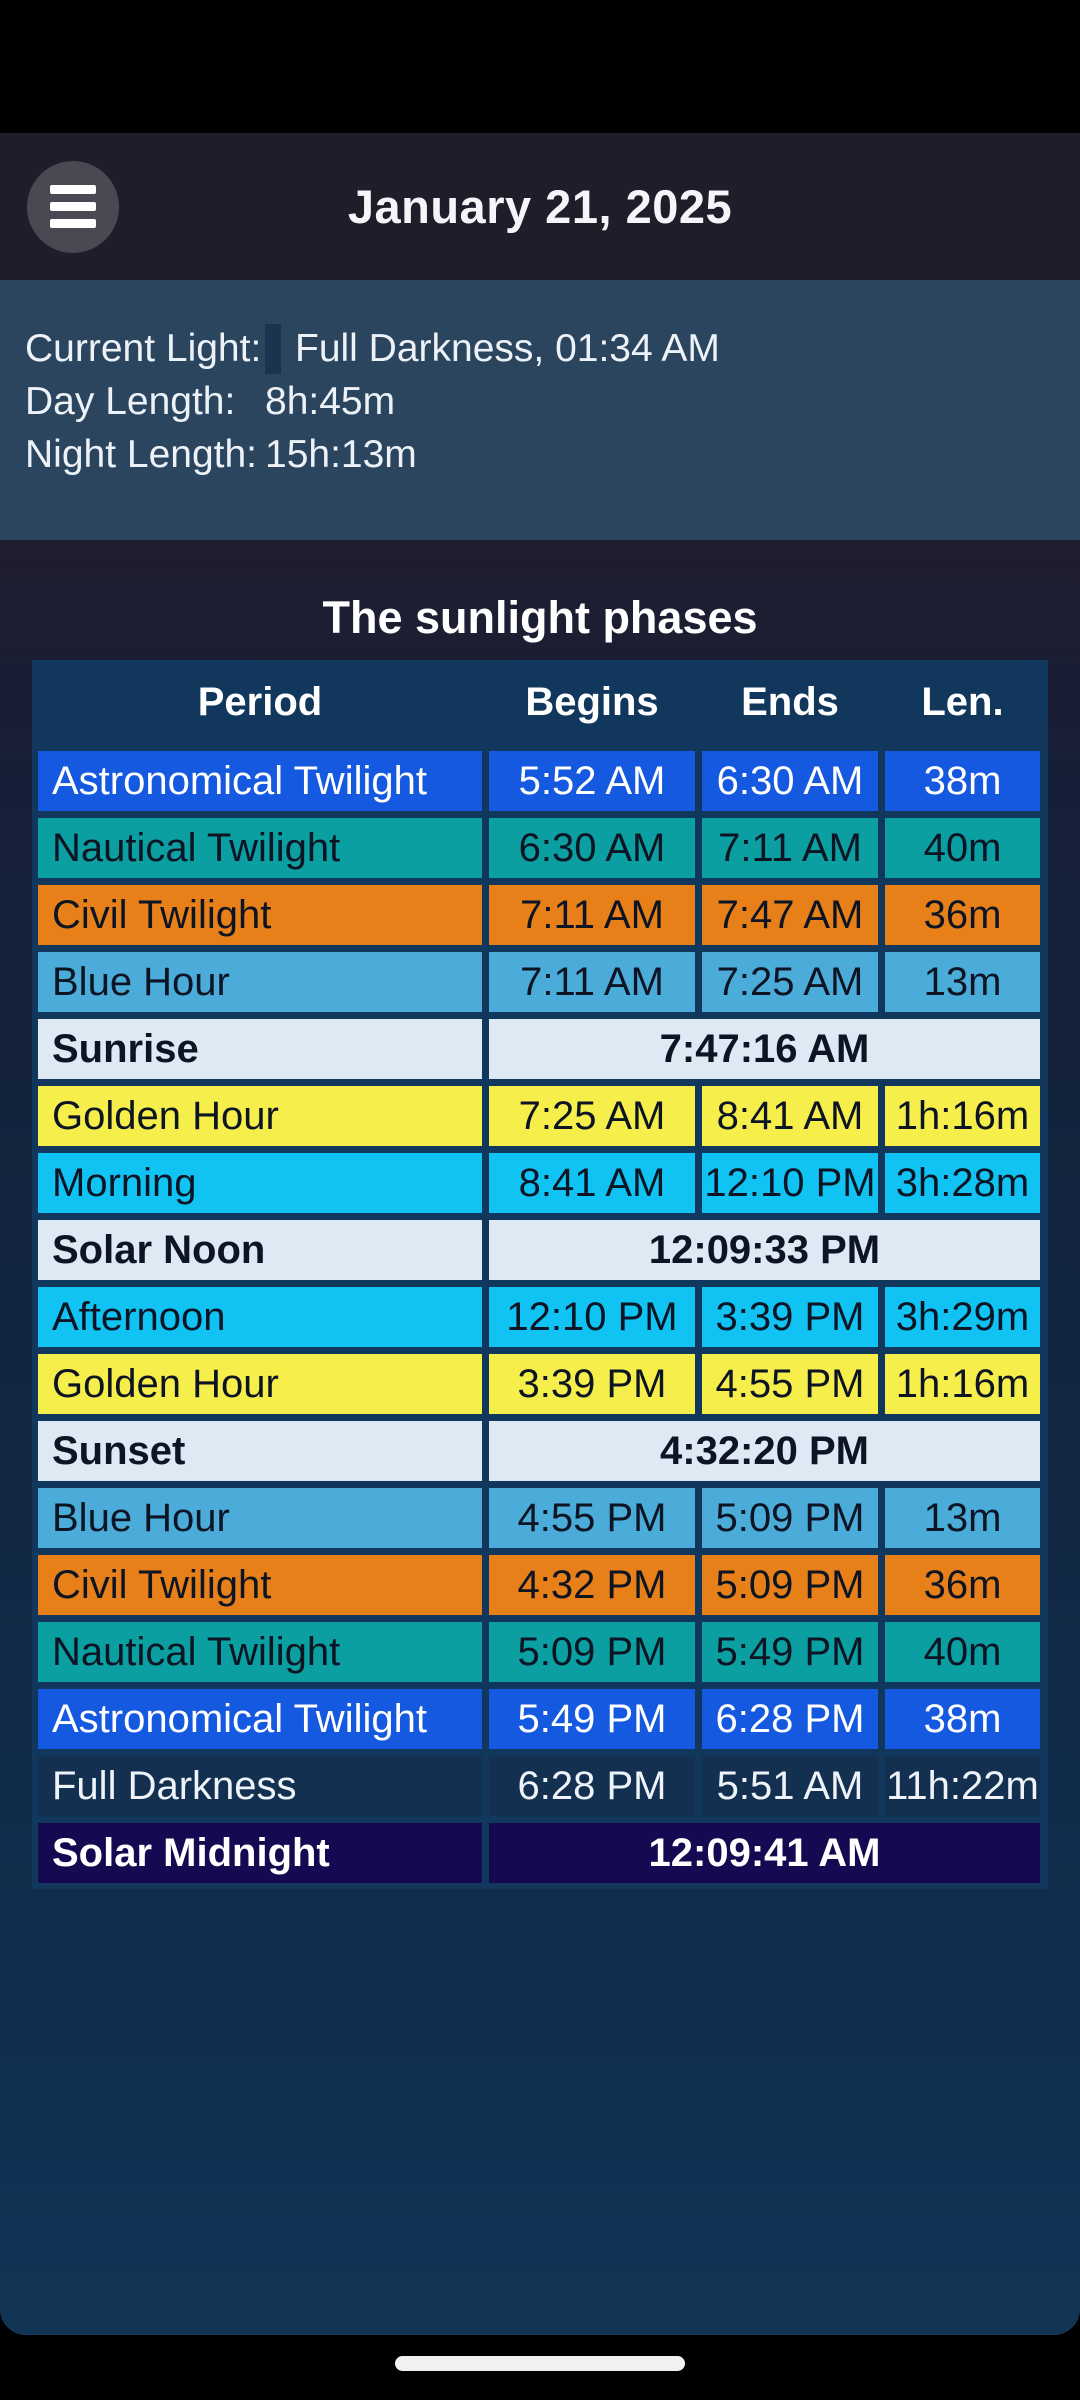 The width and height of the screenshot is (1080, 2400). I want to click on day-length-row: Day Length: 8h:45m, so click(540, 401).